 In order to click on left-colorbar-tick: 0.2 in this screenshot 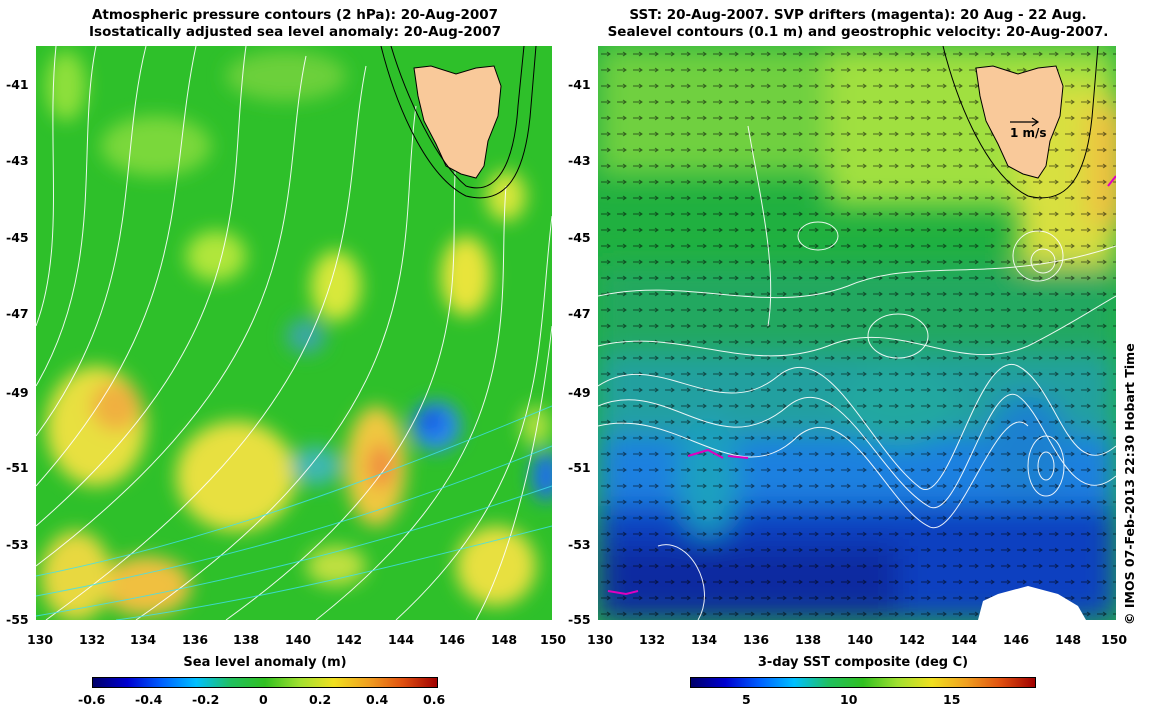, I will do `click(320, 699)`.